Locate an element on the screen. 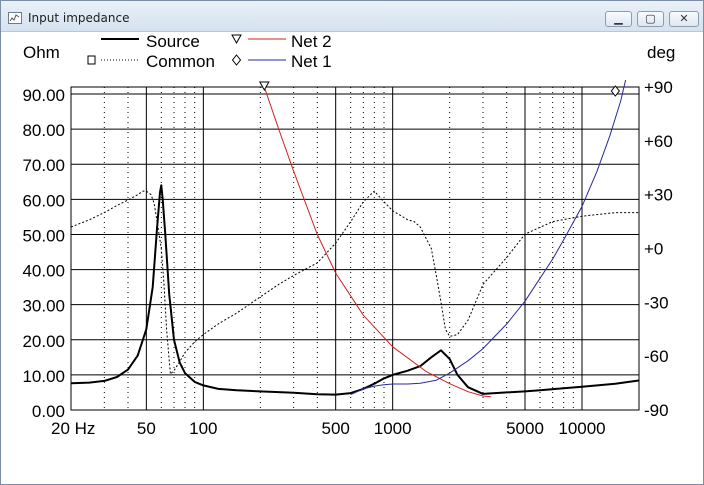  y-tick-label-left: 10.00 is located at coordinates (43, 376).